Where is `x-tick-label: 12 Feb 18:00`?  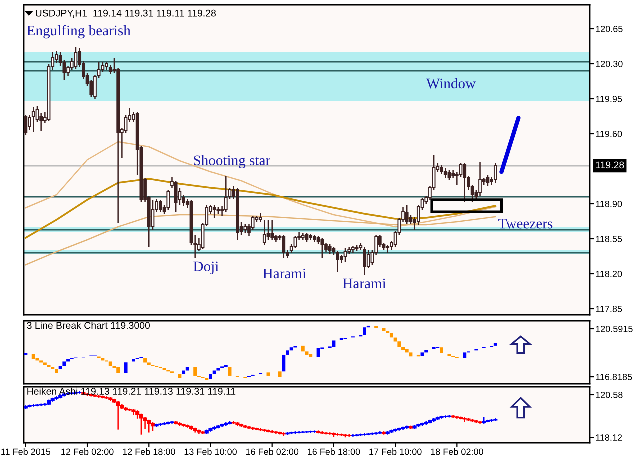 x-tick-label: 12 Feb 18:00 is located at coordinates (149, 452).